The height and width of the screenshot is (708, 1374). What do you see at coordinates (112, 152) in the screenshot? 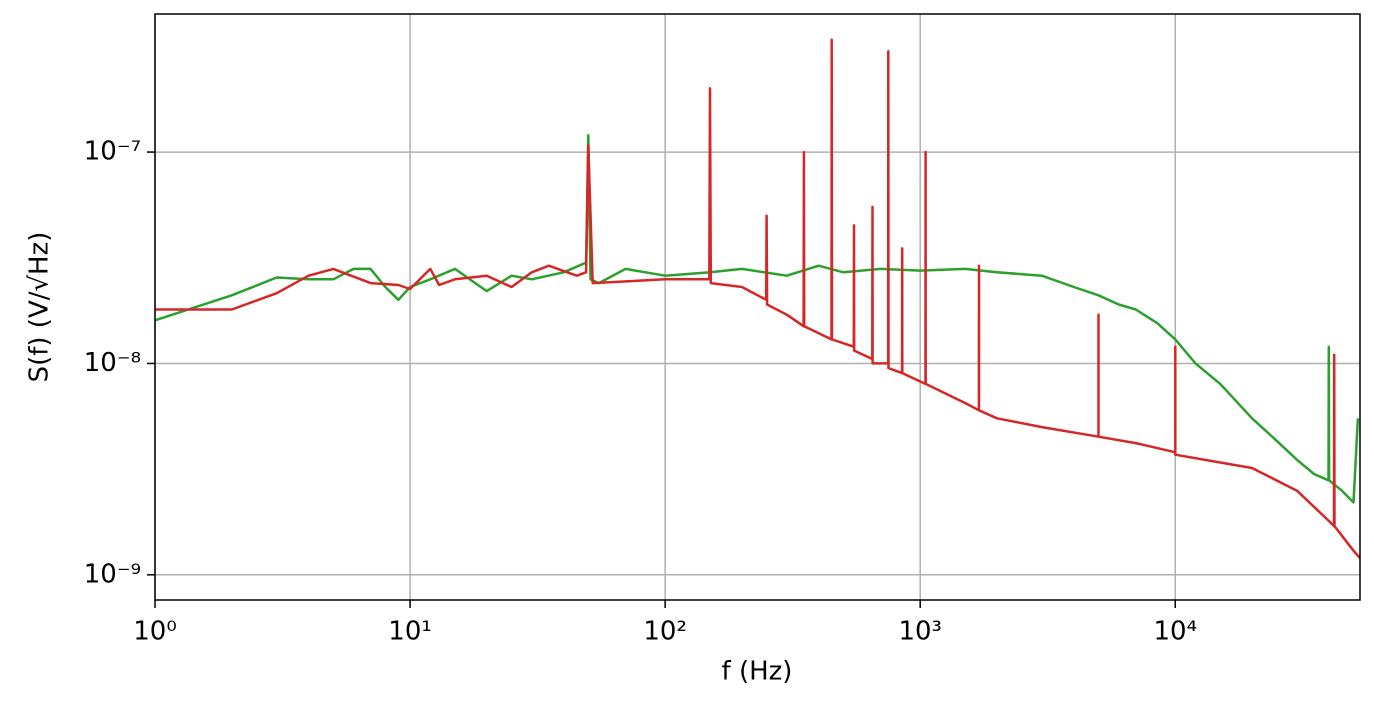
I see `y-tick-label: 10⁻⁷` at bounding box center [112, 152].